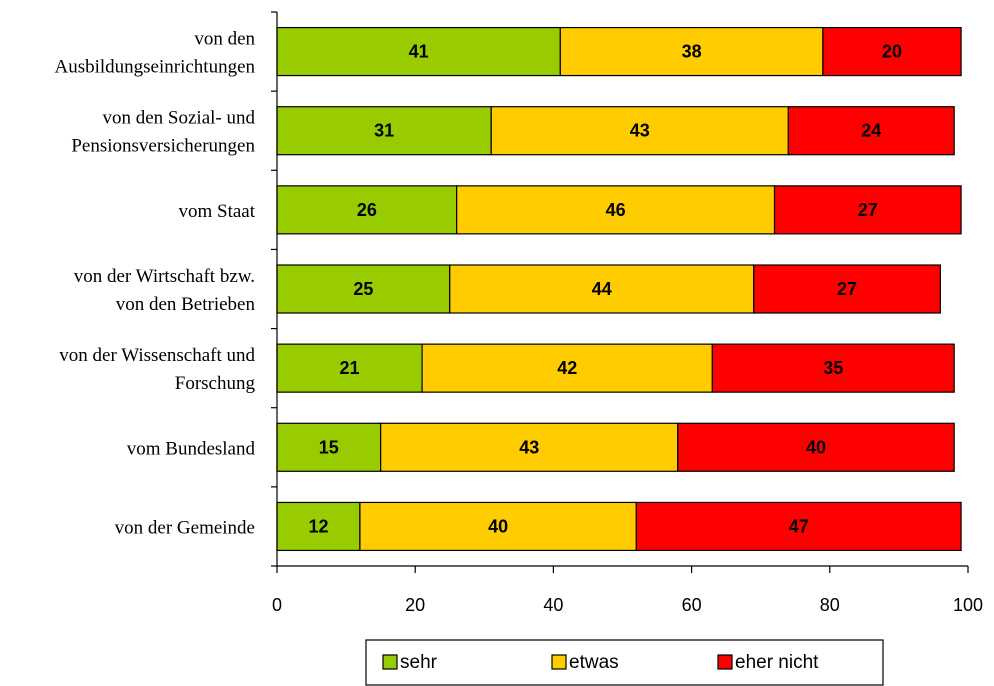  I want to click on legend-label: eher nicht, so click(777, 662).